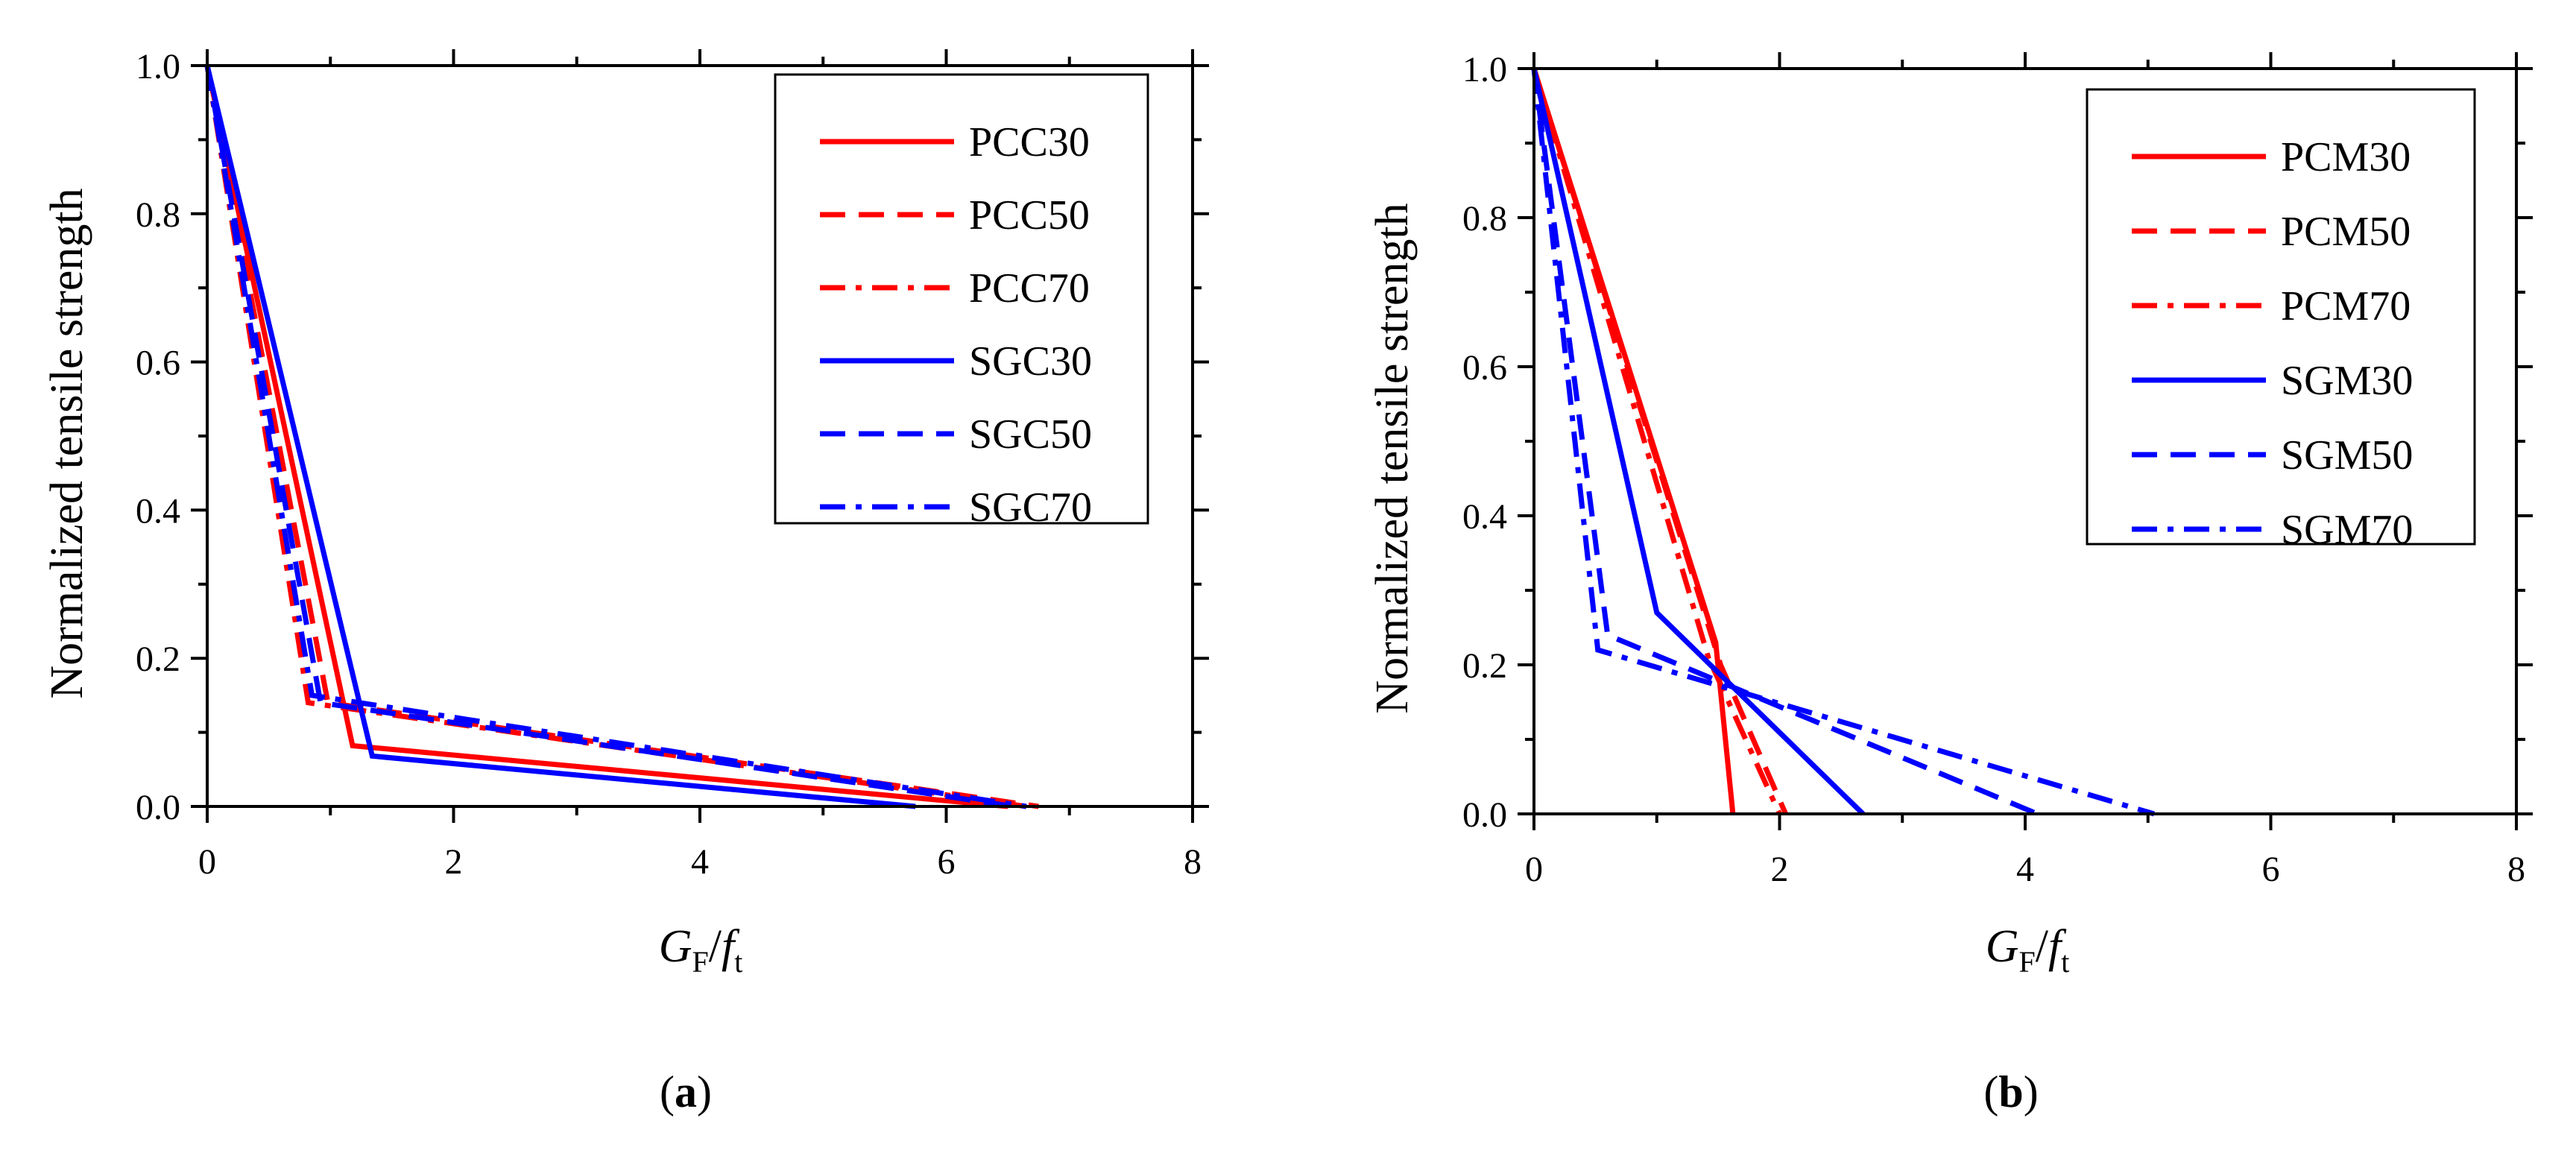 The image size is (2576, 1156). I want to click on x-axis-title-b-slash: /, so click(2042, 946).